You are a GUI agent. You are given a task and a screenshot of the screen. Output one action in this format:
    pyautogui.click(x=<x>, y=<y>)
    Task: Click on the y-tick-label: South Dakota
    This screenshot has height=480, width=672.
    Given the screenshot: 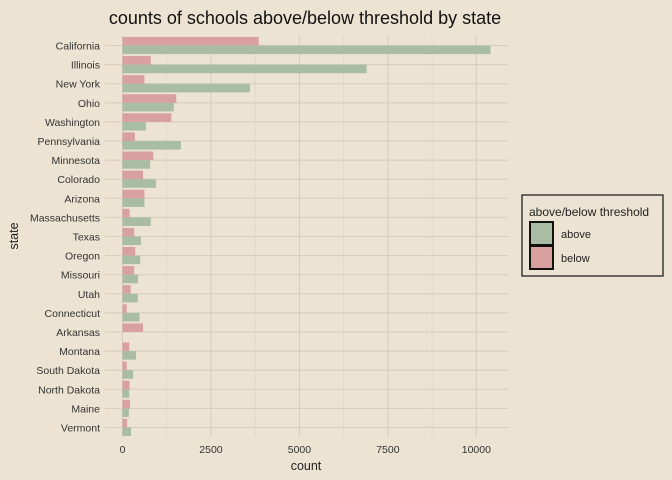 What is the action you would take?
    pyautogui.click(x=68, y=371)
    